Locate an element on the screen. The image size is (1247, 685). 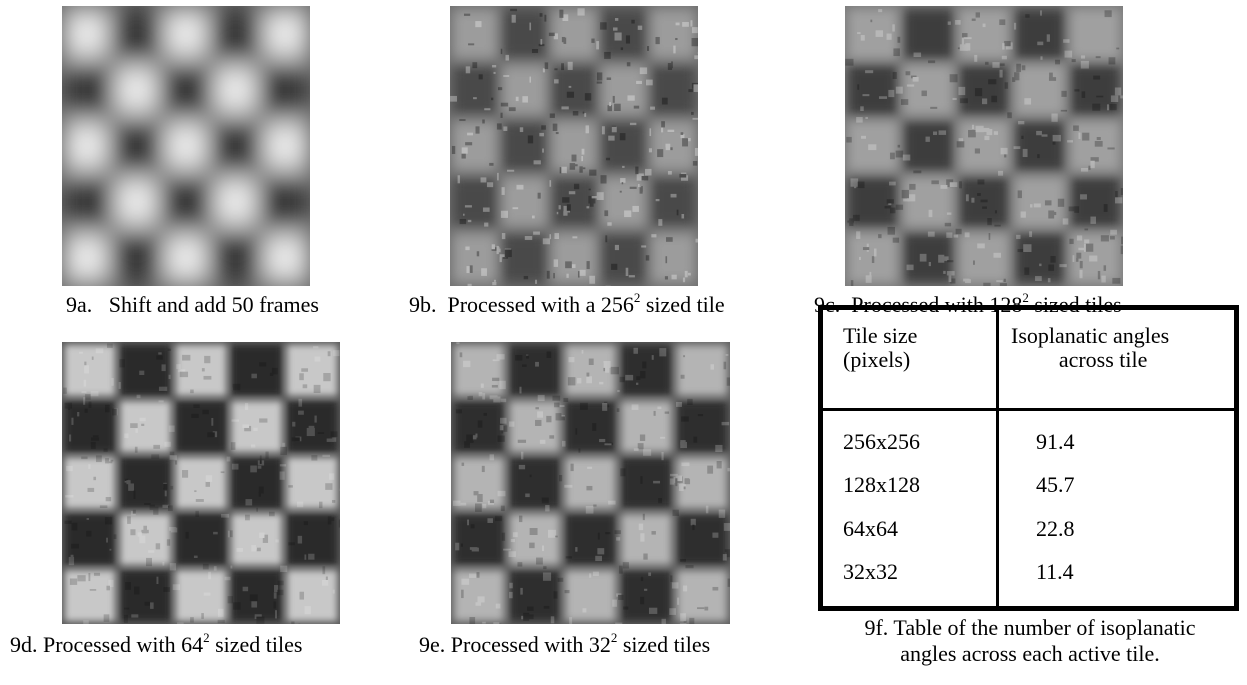
table-row-size: 64x64 is located at coordinates (870, 528).